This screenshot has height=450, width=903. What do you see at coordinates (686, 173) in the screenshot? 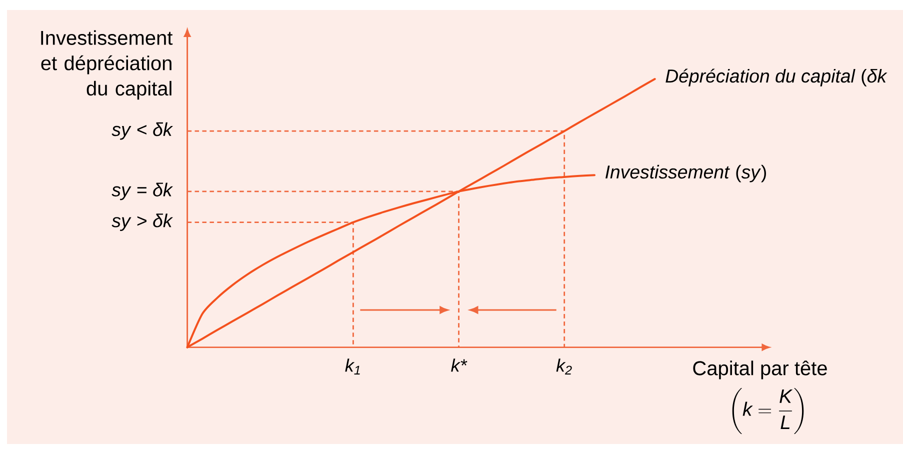
I see `series-label: Investissement (sy)` at bounding box center [686, 173].